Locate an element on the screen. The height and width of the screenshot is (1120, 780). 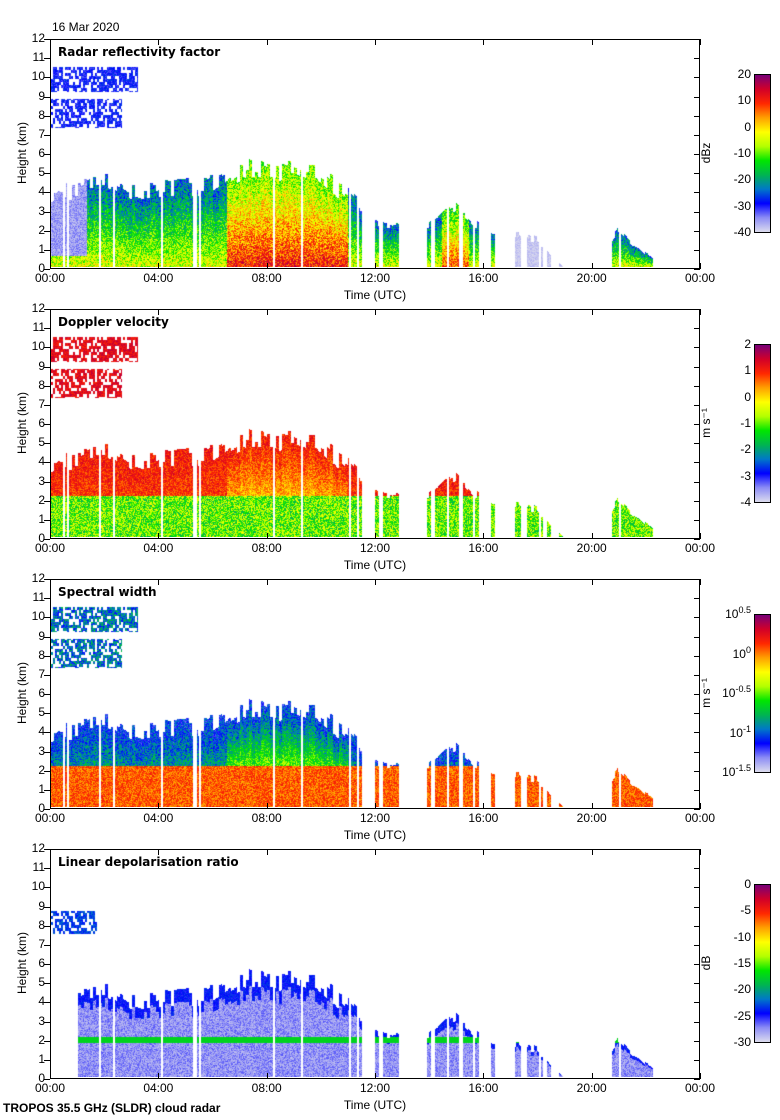
colorbar-tick-label: 10⁻¹ is located at coordinates (740, 731).